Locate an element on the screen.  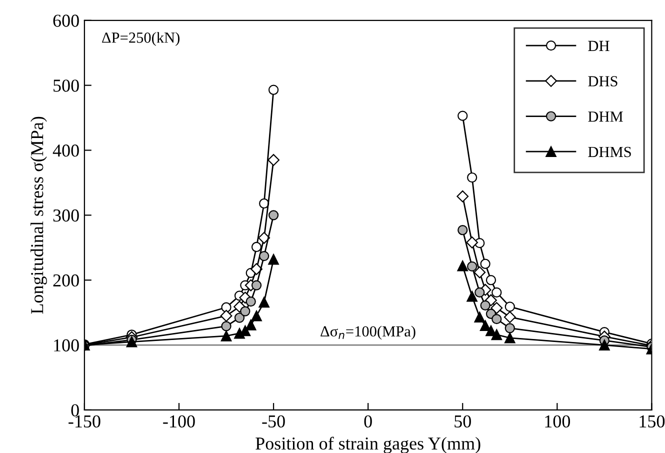
y-tick-label: 400 is located at coordinates (65, 150).